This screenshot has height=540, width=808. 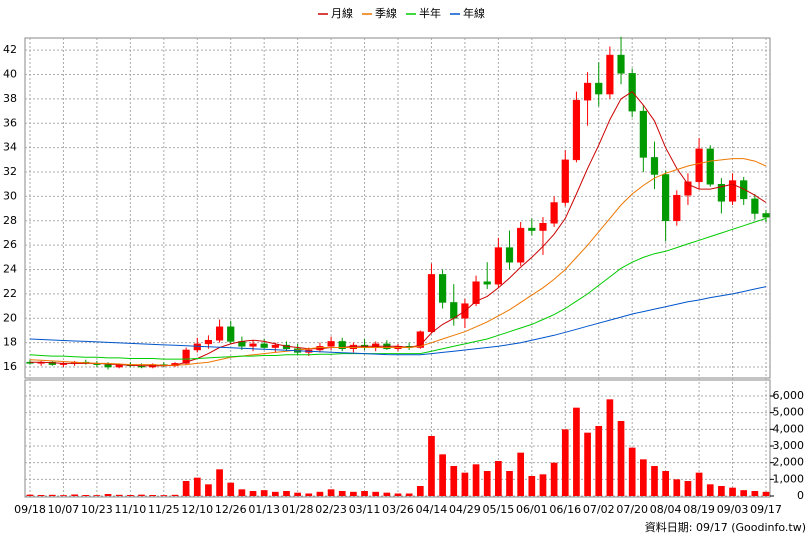 What do you see at coordinates (432, 509) in the screenshot?
I see `x-tick-label: 04/14` at bounding box center [432, 509].